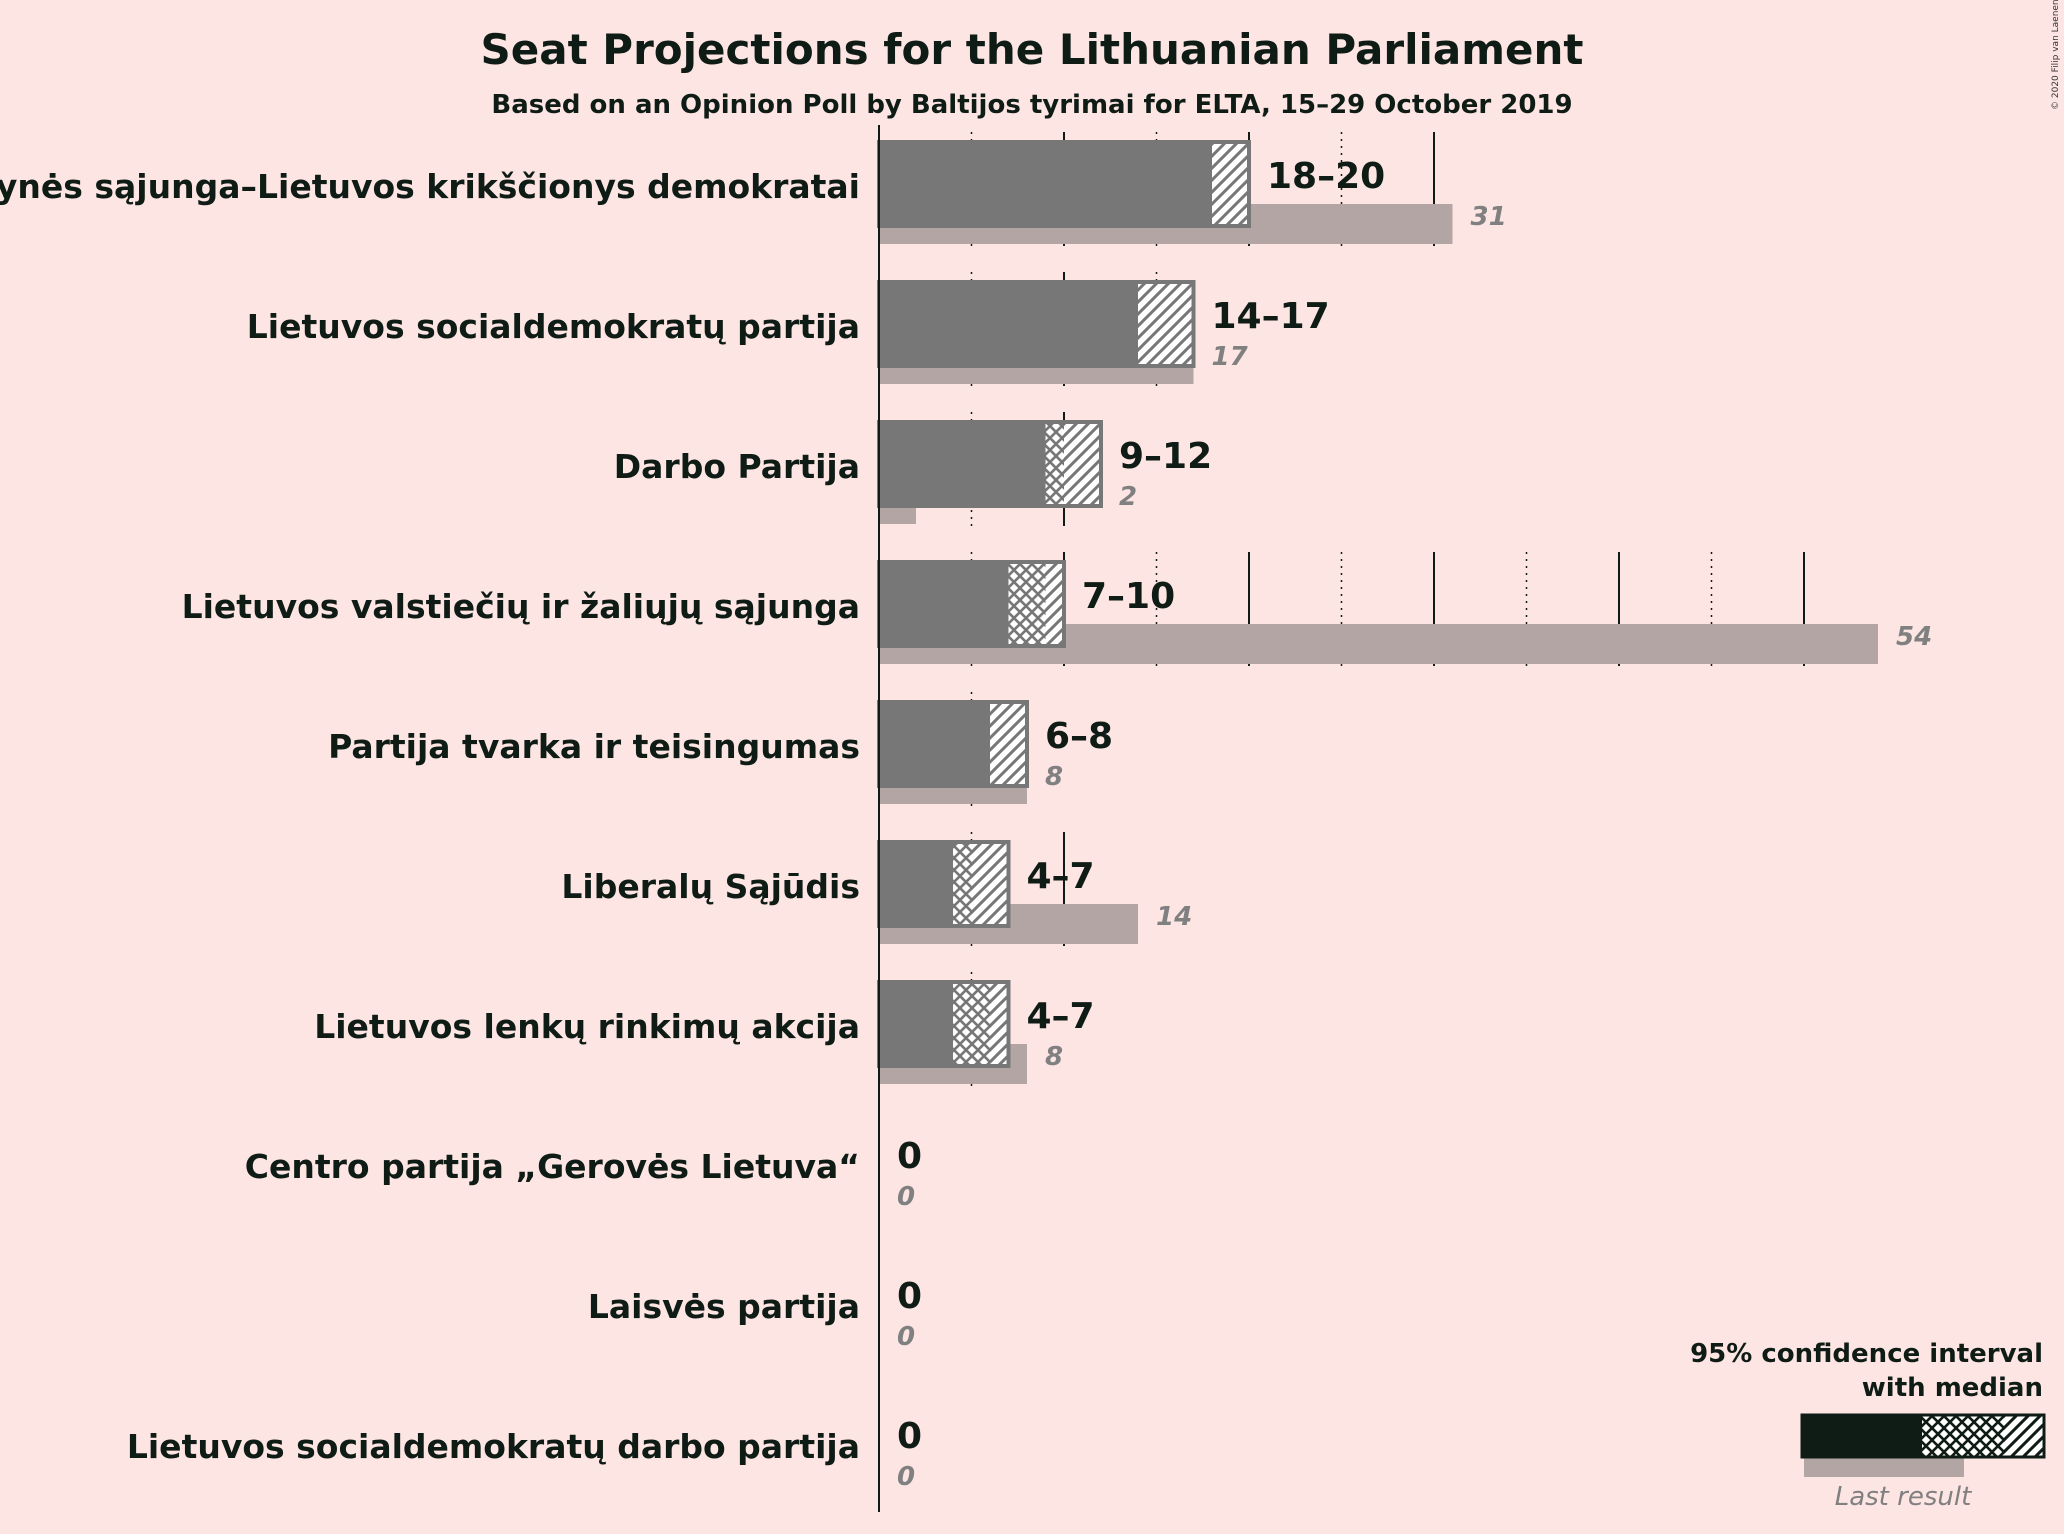  What do you see at coordinates (1079, 736) in the screenshot?
I see `ci-range-label: 6–8` at bounding box center [1079, 736].